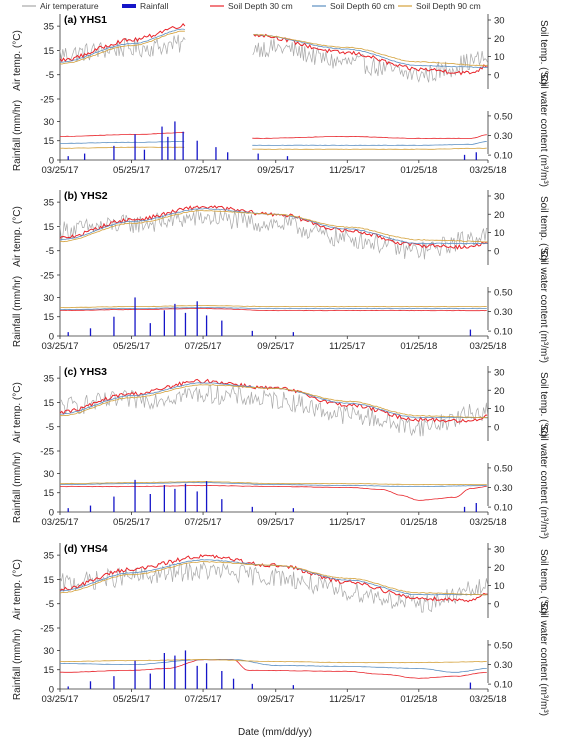 The width and height of the screenshot is (561, 742). I want to click on x-axis-label: Date (mm/dd/yy), so click(275, 732).